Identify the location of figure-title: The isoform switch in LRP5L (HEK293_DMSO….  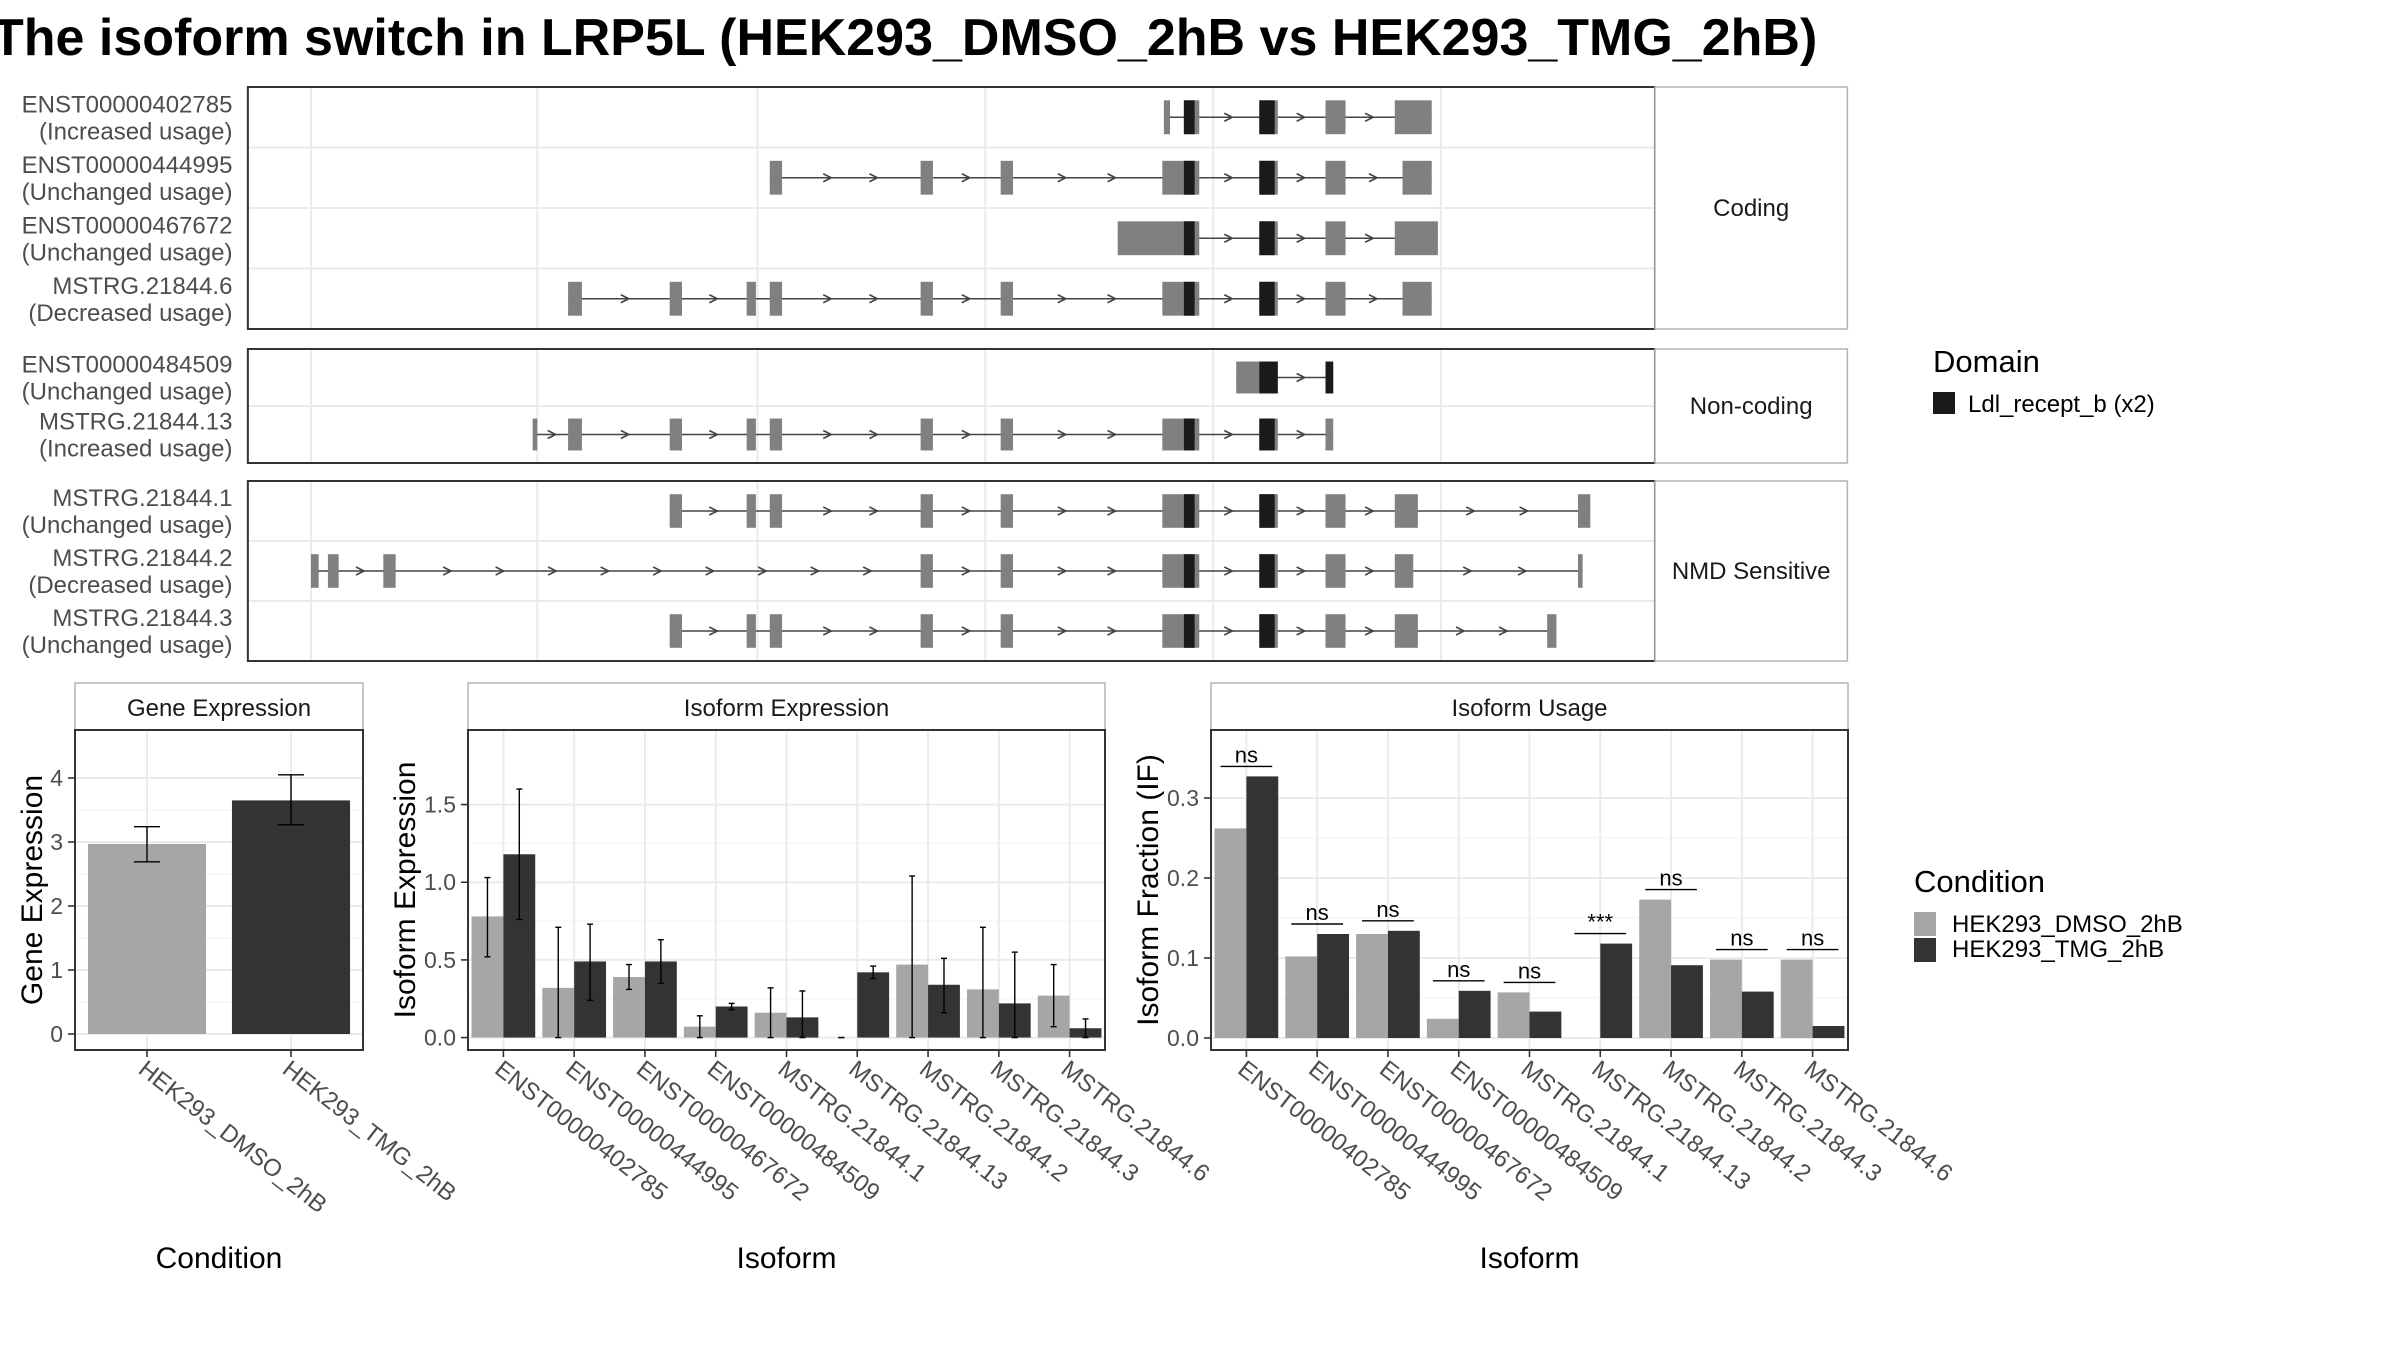
(908, 38).